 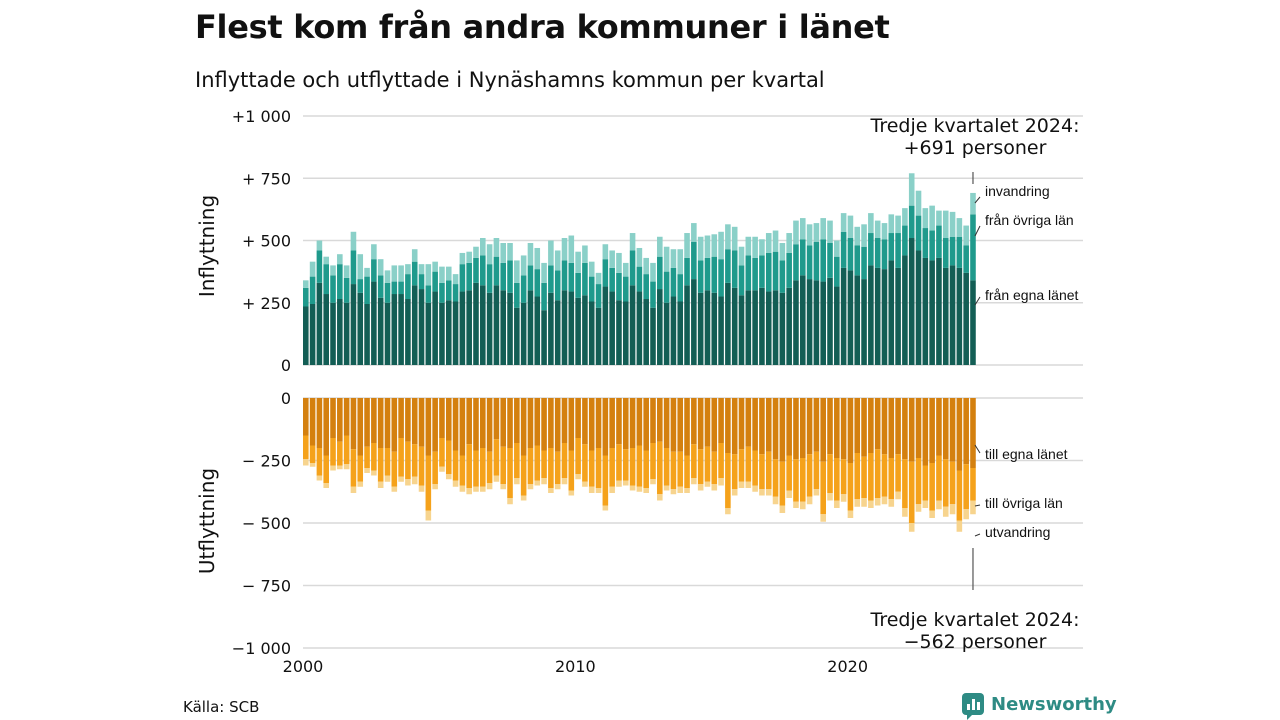 What do you see at coordinates (1054, 704) in the screenshot?
I see `brand-name: Newsworthy` at bounding box center [1054, 704].